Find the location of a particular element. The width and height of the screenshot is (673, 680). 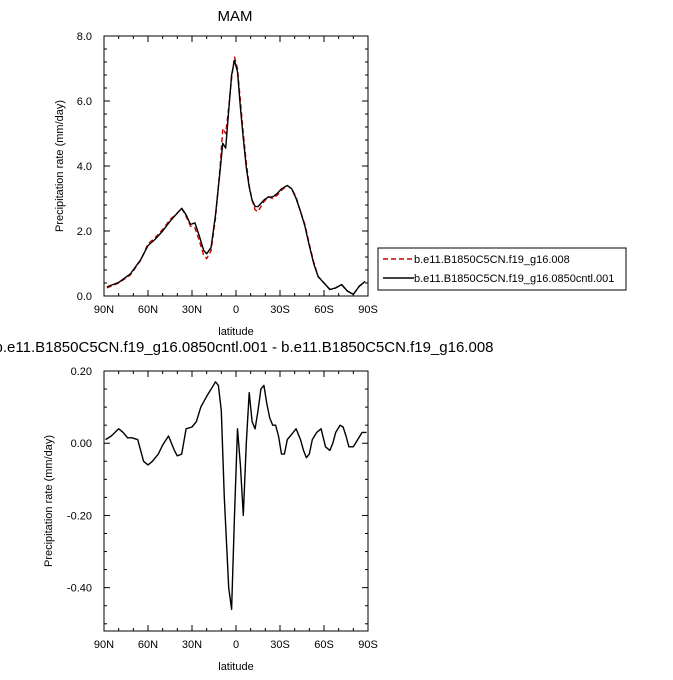

bottom-x-axis-title: latitude is located at coordinates (235, 667).